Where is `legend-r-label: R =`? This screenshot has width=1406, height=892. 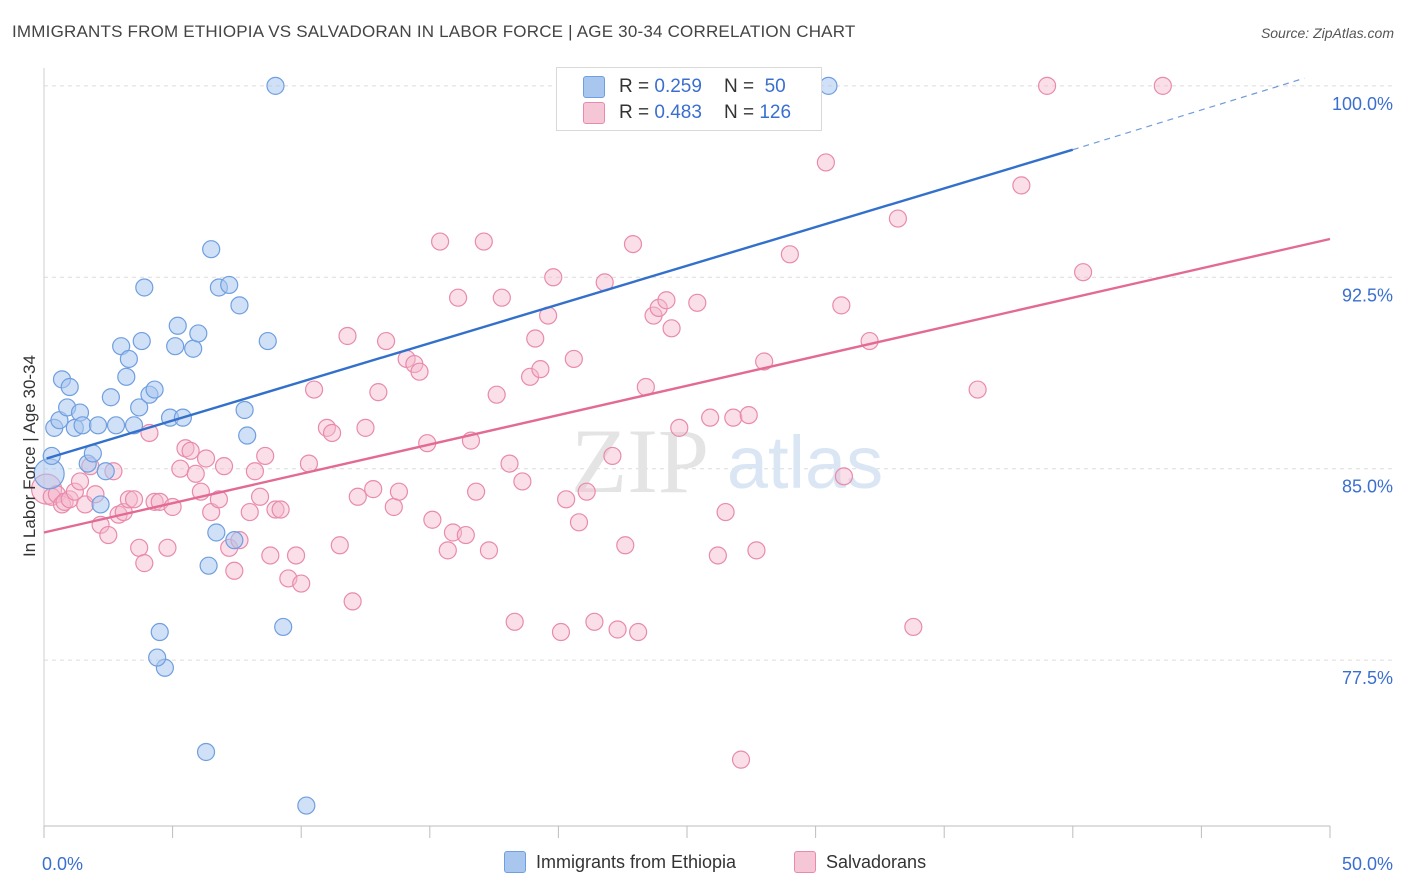
legend-r-label: R = is located at coordinates (634, 86).